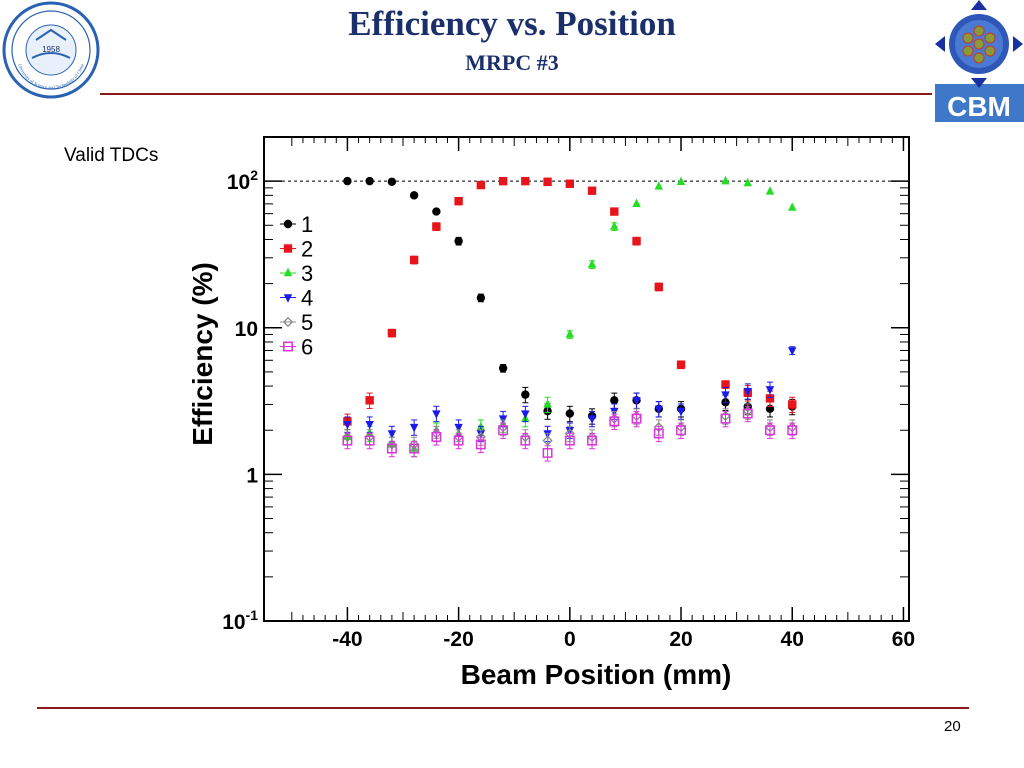  Describe the element at coordinates (952, 726) in the screenshot. I see `page-number: 20` at that location.